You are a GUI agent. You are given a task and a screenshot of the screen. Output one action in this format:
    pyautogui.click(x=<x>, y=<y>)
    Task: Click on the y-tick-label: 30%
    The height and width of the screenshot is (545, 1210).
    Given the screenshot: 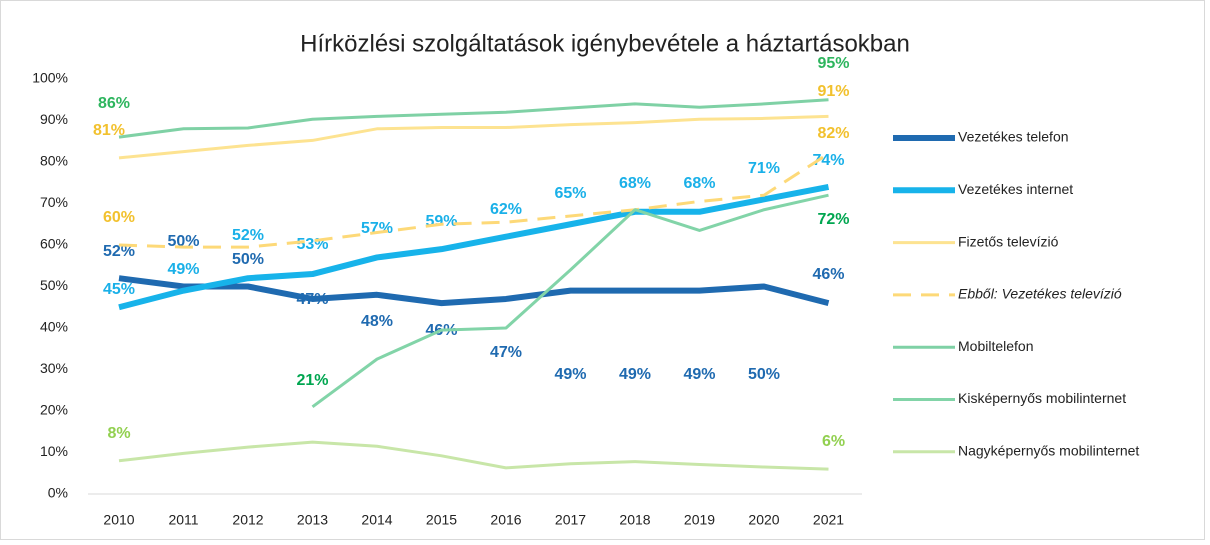 What is the action you would take?
    pyautogui.click(x=54, y=368)
    